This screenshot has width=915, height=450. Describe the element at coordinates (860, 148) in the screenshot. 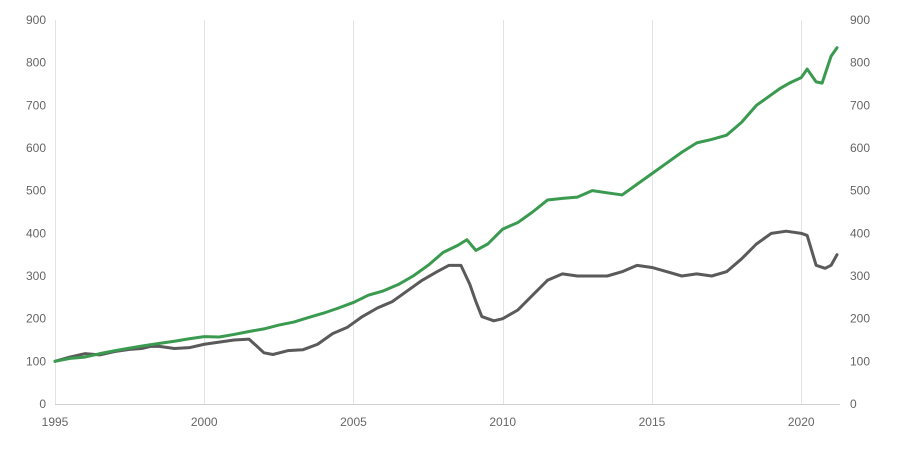

I see `y-tick-label-right: 600` at that location.